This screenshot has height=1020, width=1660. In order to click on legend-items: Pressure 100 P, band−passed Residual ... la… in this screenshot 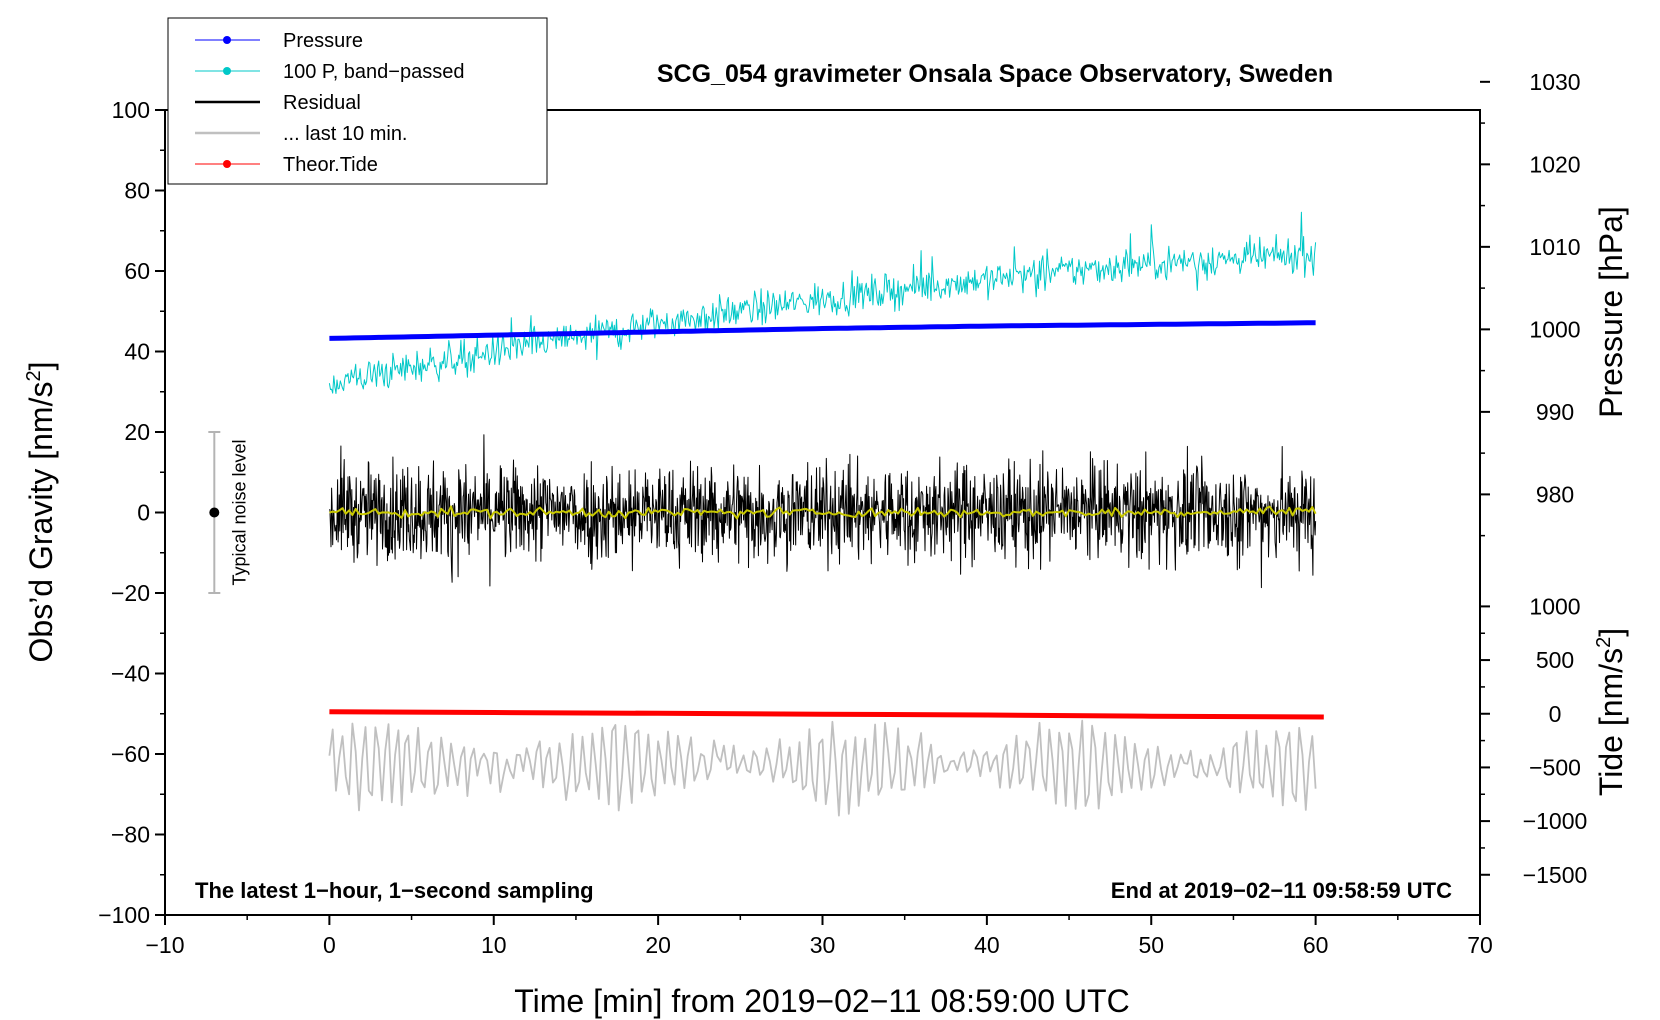, I will do `click(329, 103)`.